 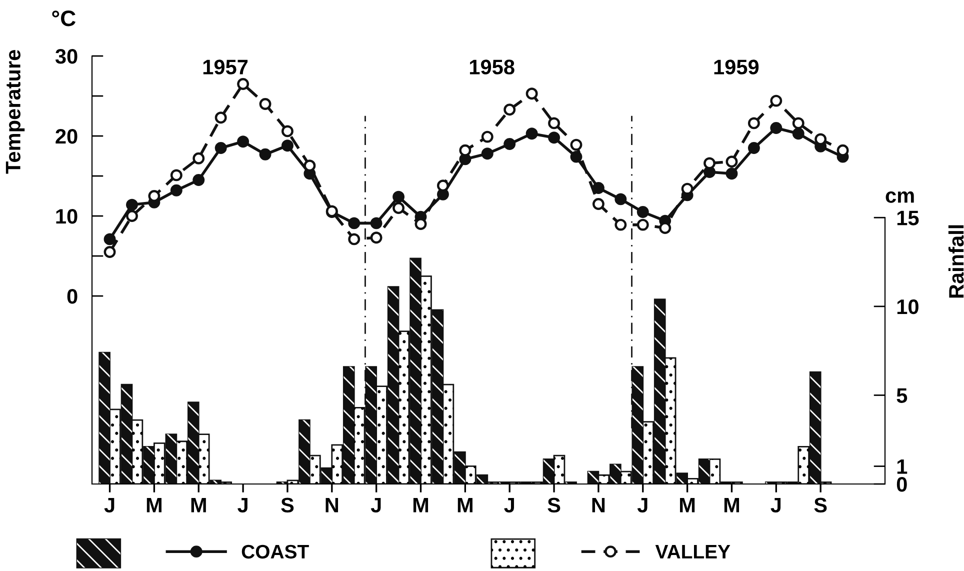 I want to click on y2-tick-label: 1, so click(x=902, y=466).